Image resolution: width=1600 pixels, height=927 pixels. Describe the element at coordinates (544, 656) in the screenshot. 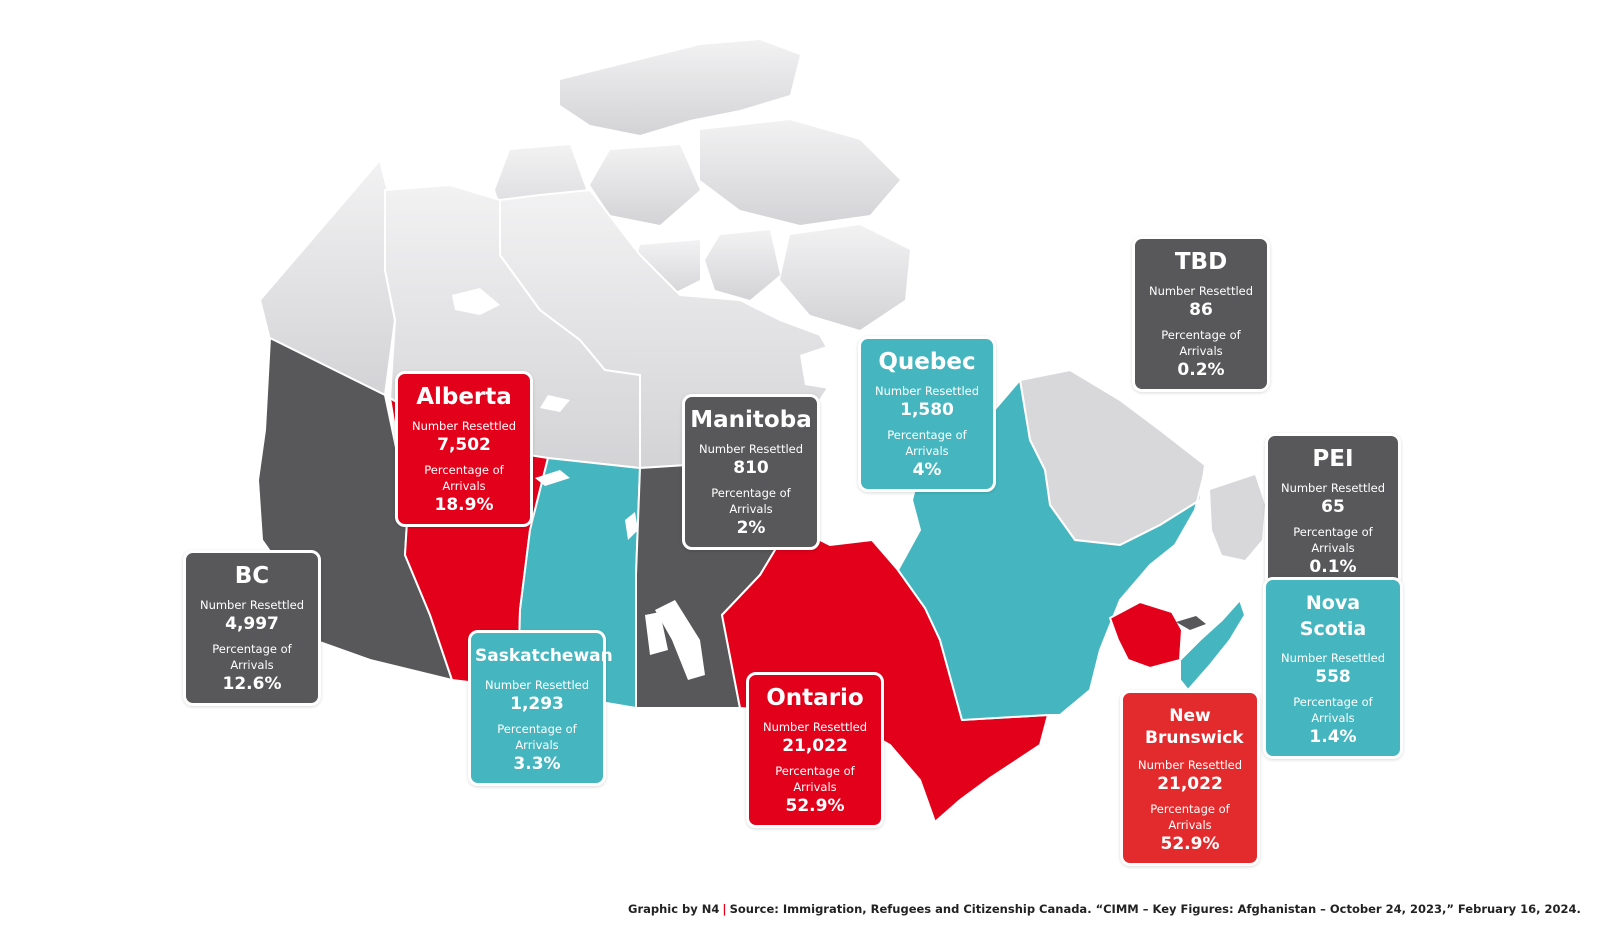

I see `province-name: Saskatchewan` at that location.